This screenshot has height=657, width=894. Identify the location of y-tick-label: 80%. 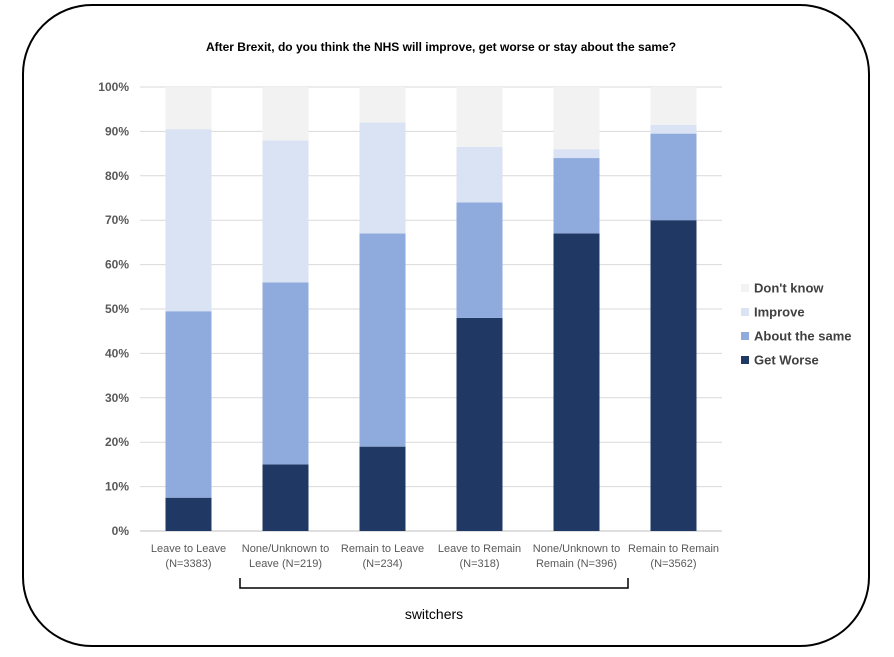
(117, 176).